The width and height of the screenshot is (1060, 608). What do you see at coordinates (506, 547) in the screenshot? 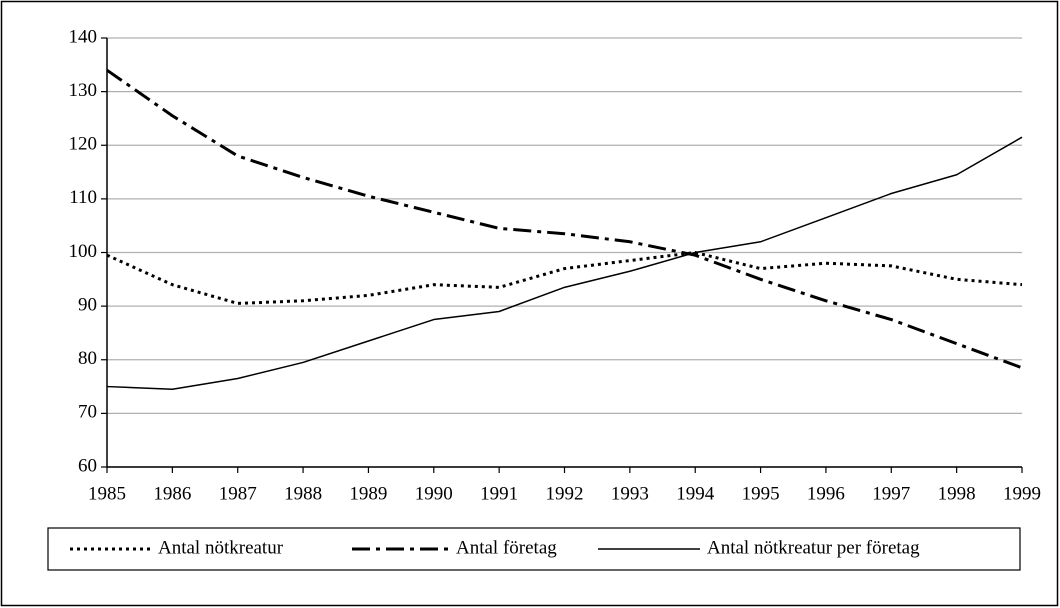
I see `legend-label: Antal företag` at bounding box center [506, 547].